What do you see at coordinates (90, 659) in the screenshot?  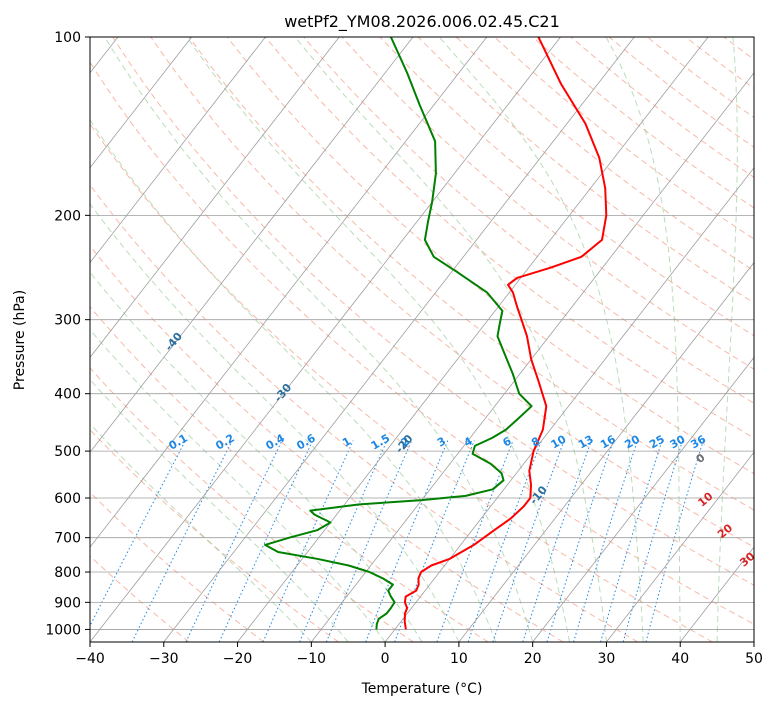 I see `x-tick-label: −40` at bounding box center [90, 659].